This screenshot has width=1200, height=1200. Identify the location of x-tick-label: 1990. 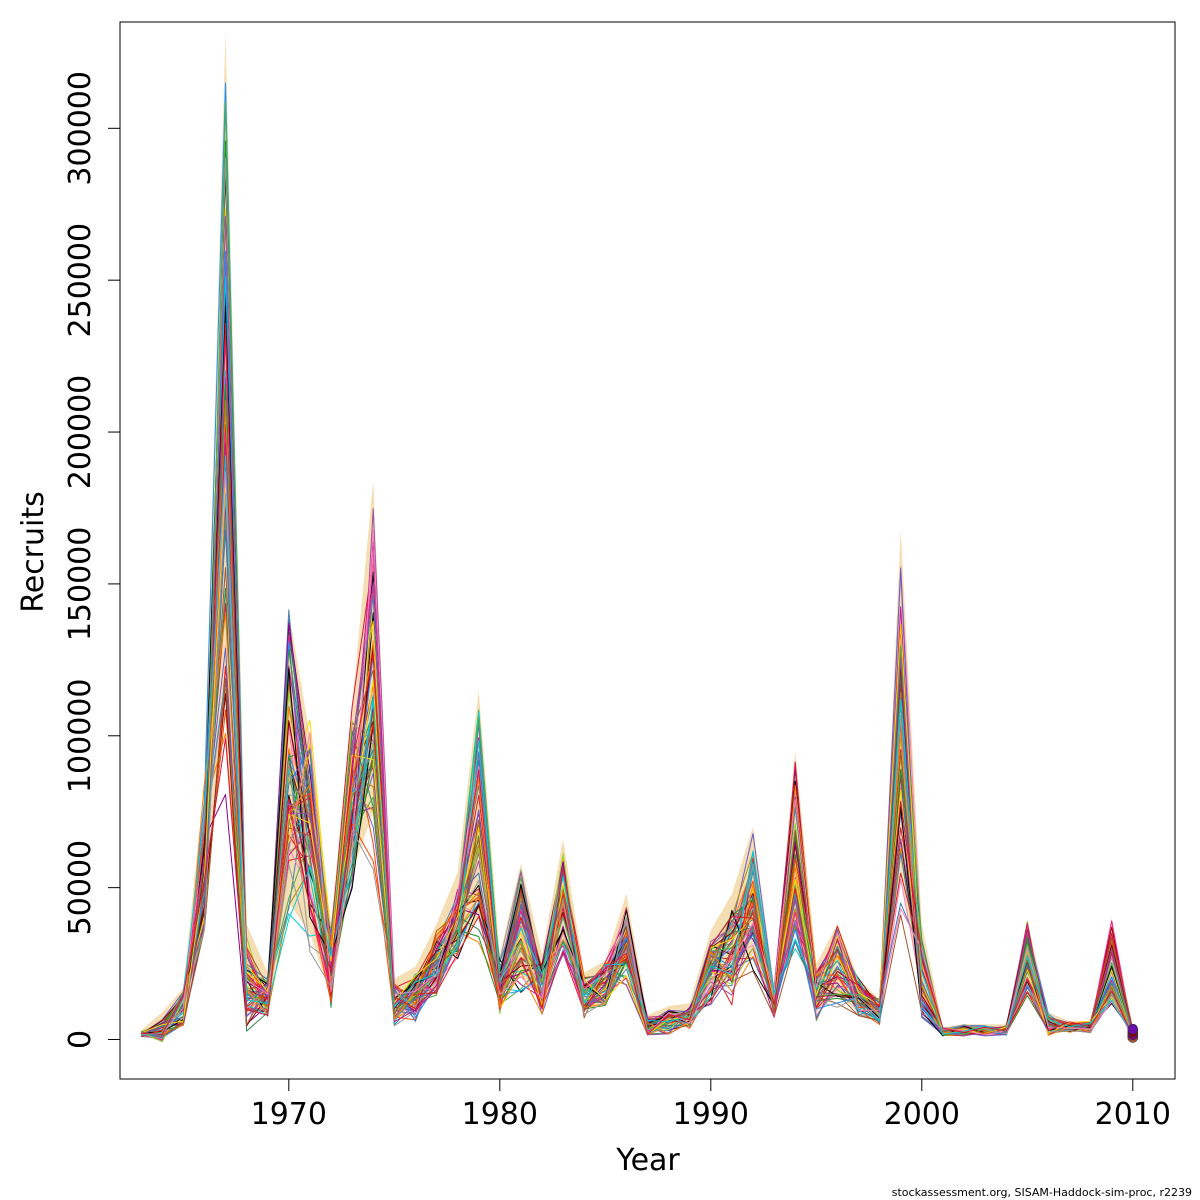
(711, 1114).